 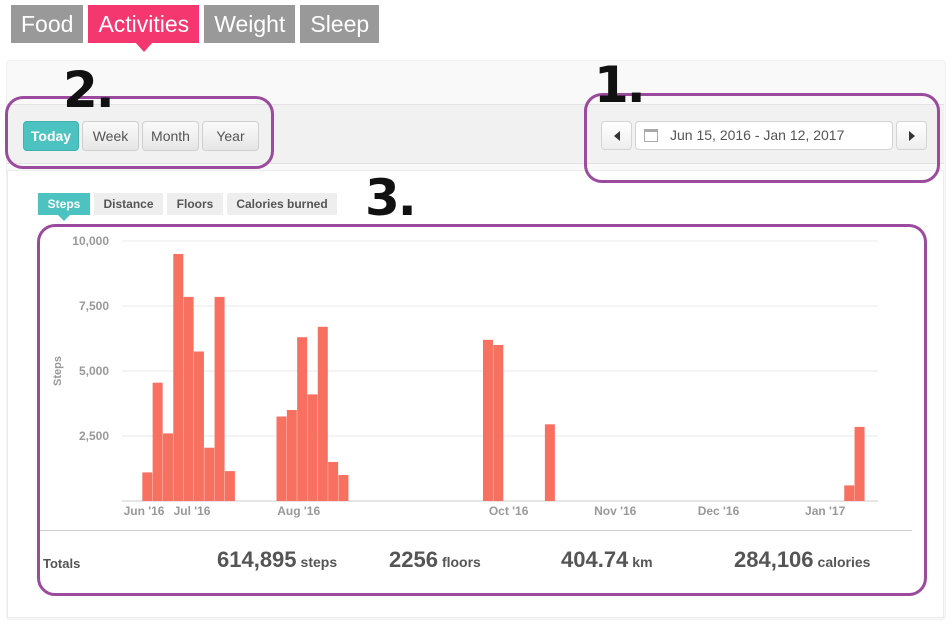 I want to click on total-unit: km, so click(x=642, y=562).